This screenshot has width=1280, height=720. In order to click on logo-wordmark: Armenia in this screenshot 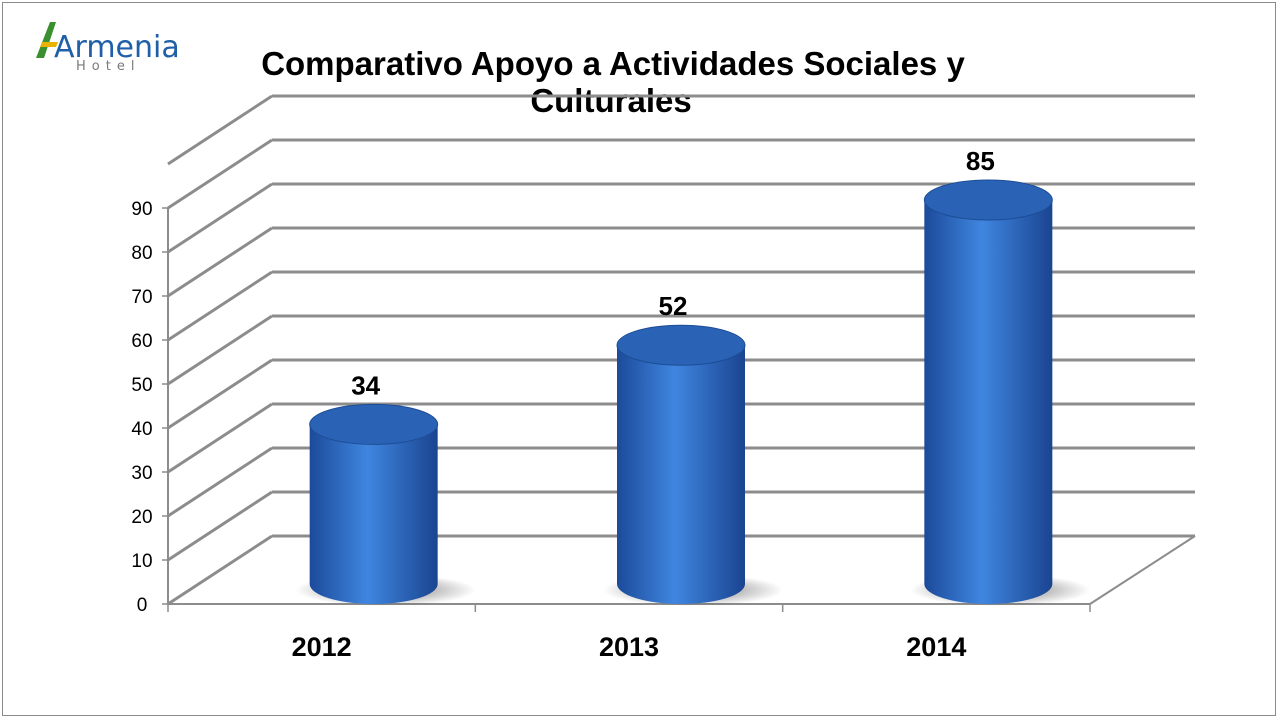, I will do `click(117, 47)`.